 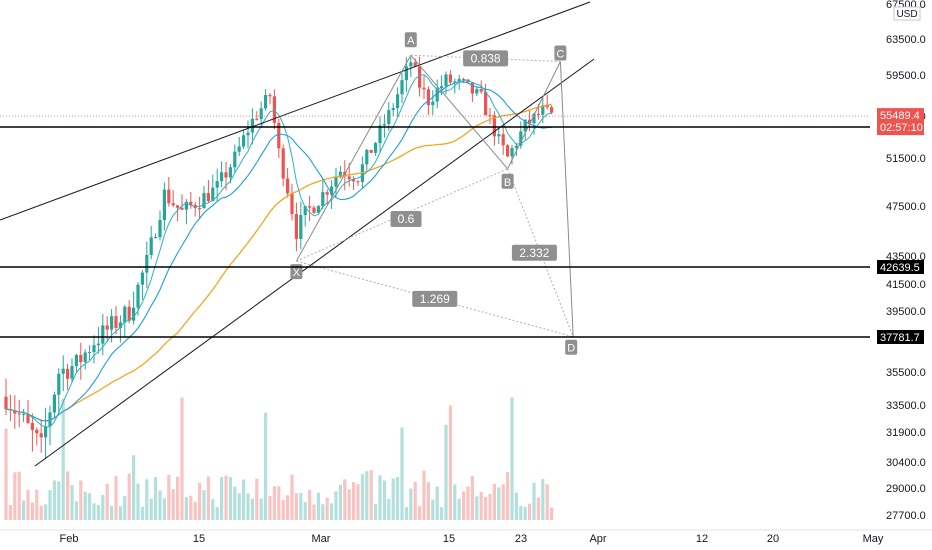 I want to click on currency-label: USD, so click(x=906, y=14).